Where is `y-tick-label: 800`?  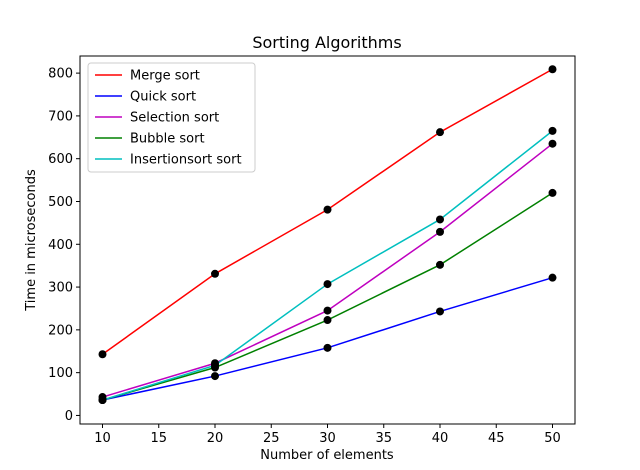 y-tick-label: 800 is located at coordinates (60, 74).